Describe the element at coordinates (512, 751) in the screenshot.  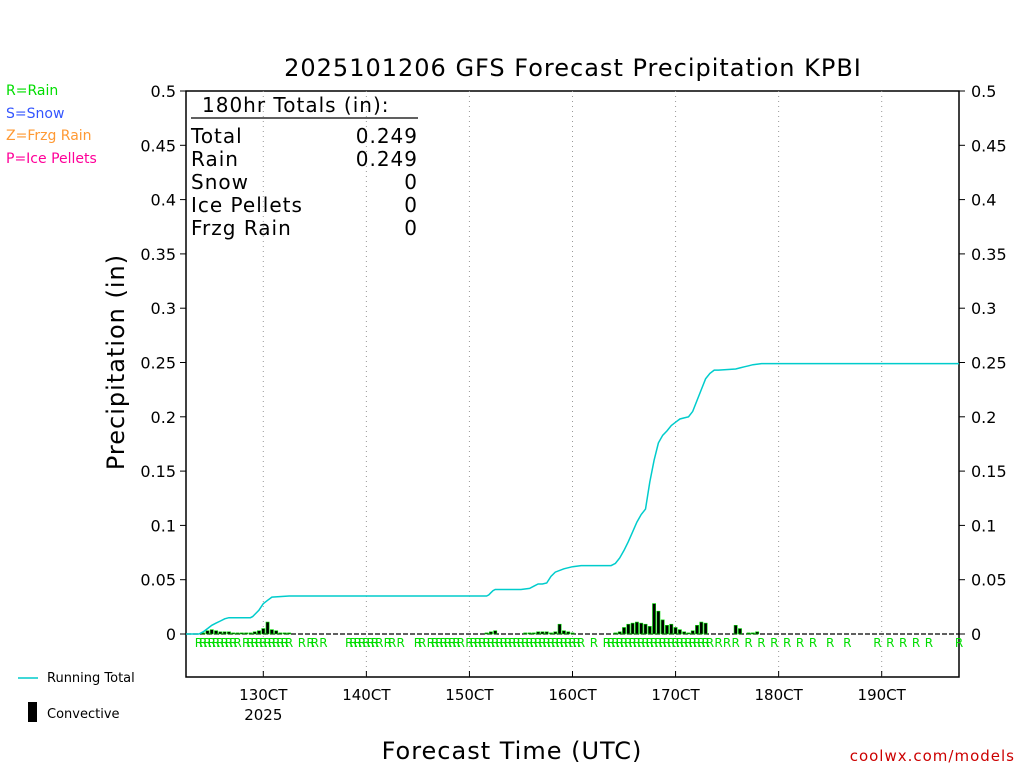
I see `x-axis-label: Forecast Time (UTC)` at that location.